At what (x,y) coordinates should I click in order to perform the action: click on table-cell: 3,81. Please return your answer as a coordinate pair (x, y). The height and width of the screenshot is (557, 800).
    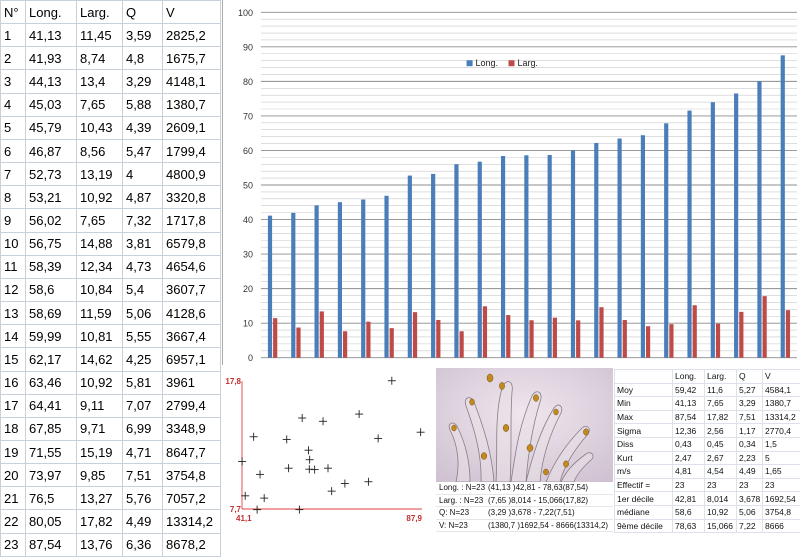
    Looking at the image, I should click on (143, 243).